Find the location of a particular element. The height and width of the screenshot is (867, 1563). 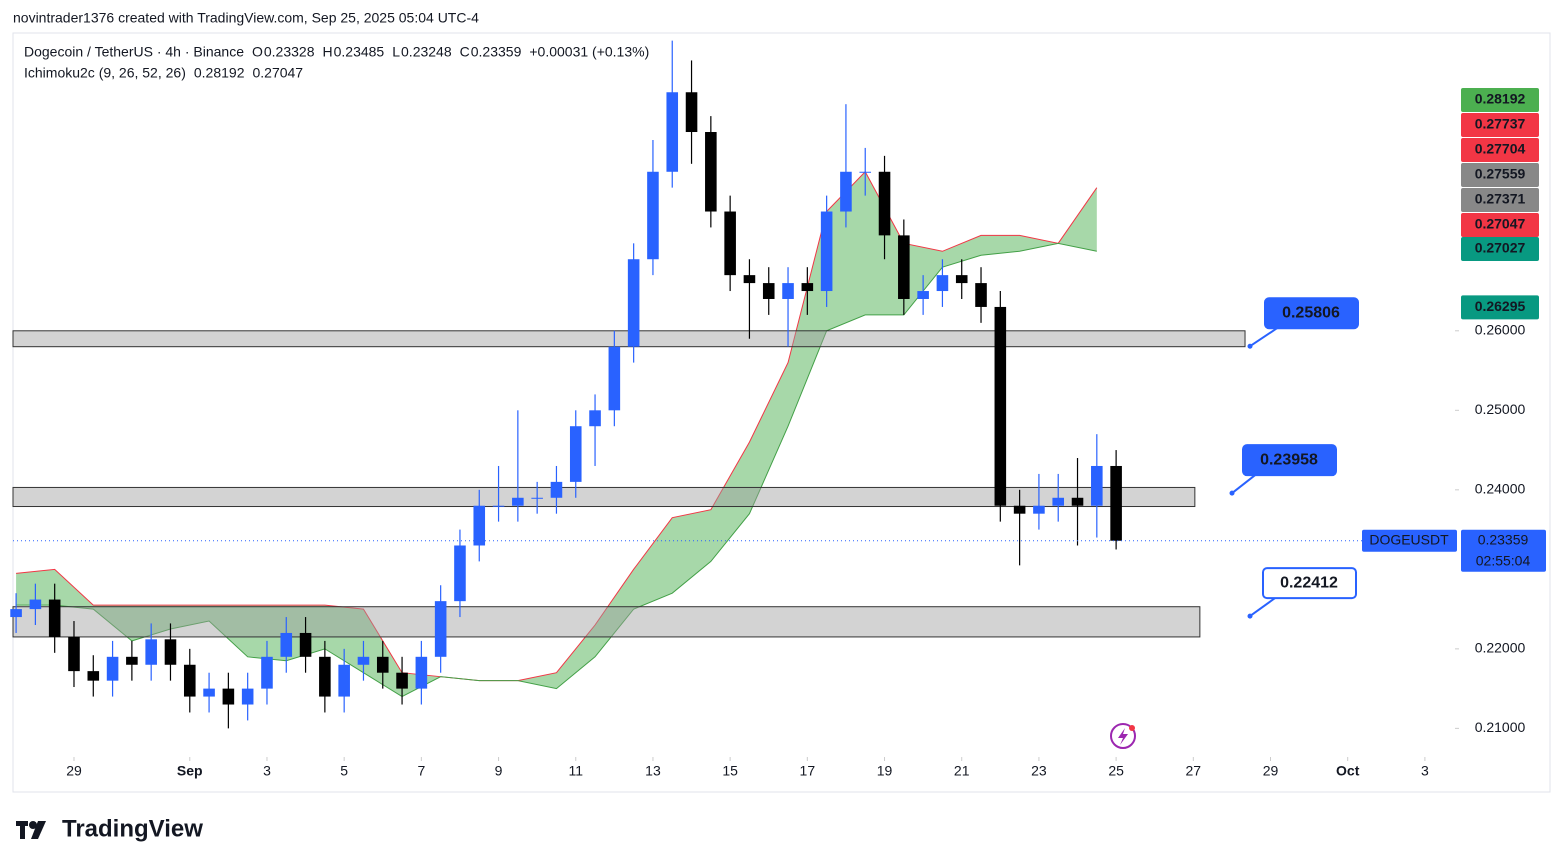

callout-text: 0.25806 is located at coordinates (1311, 312).